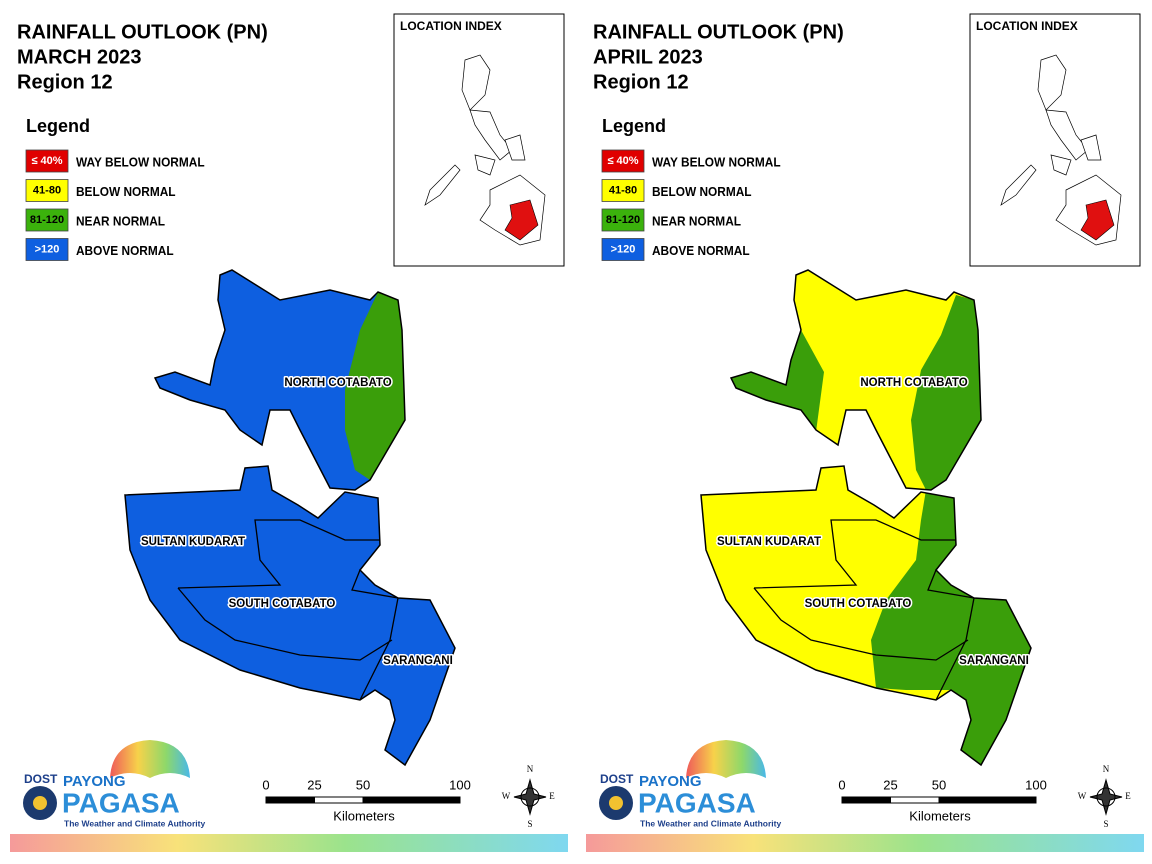 Image resolution: width=1152 pixels, height=864 pixels. What do you see at coordinates (140, 162) in the screenshot?
I see `legend-label: WAY BELOW NORMAL` at bounding box center [140, 162].